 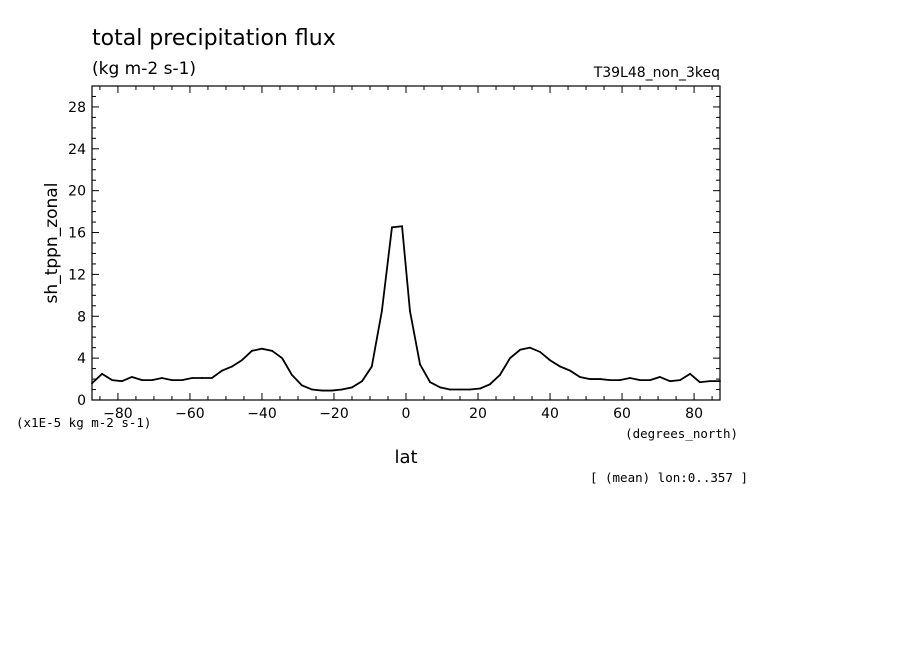 What do you see at coordinates (52, 243) in the screenshot?
I see `y-axis-label: sh_tppn_zonal` at bounding box center [52, 243].